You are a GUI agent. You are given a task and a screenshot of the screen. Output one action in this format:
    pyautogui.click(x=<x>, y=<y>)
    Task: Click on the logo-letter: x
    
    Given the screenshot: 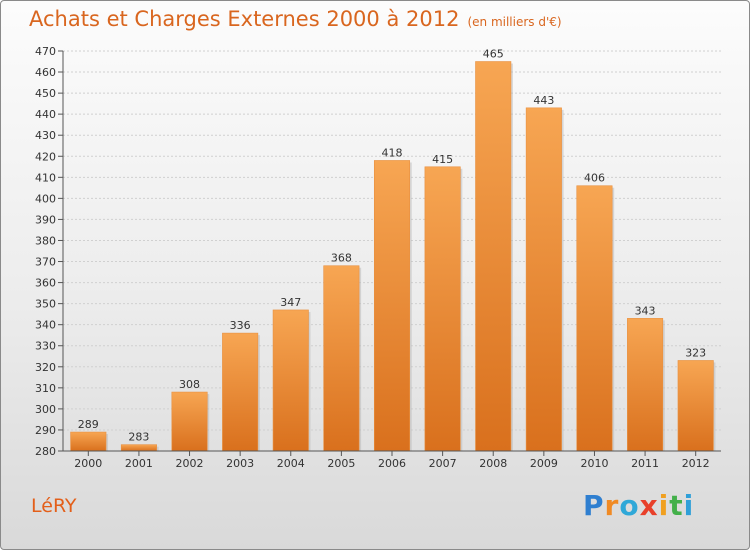 What is the action you would take?
    pyautogui.click(x=649, y=505)
    